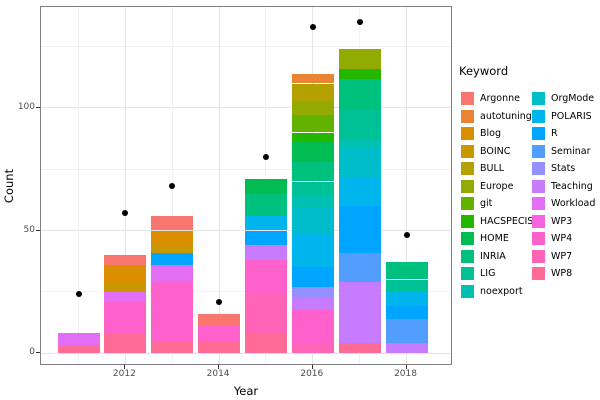 The image size is (600, 400). What do you see at coordinates (312, 291) in the screenshot?
I see `bar-segment-Stats` at bounding box center [312, 291].